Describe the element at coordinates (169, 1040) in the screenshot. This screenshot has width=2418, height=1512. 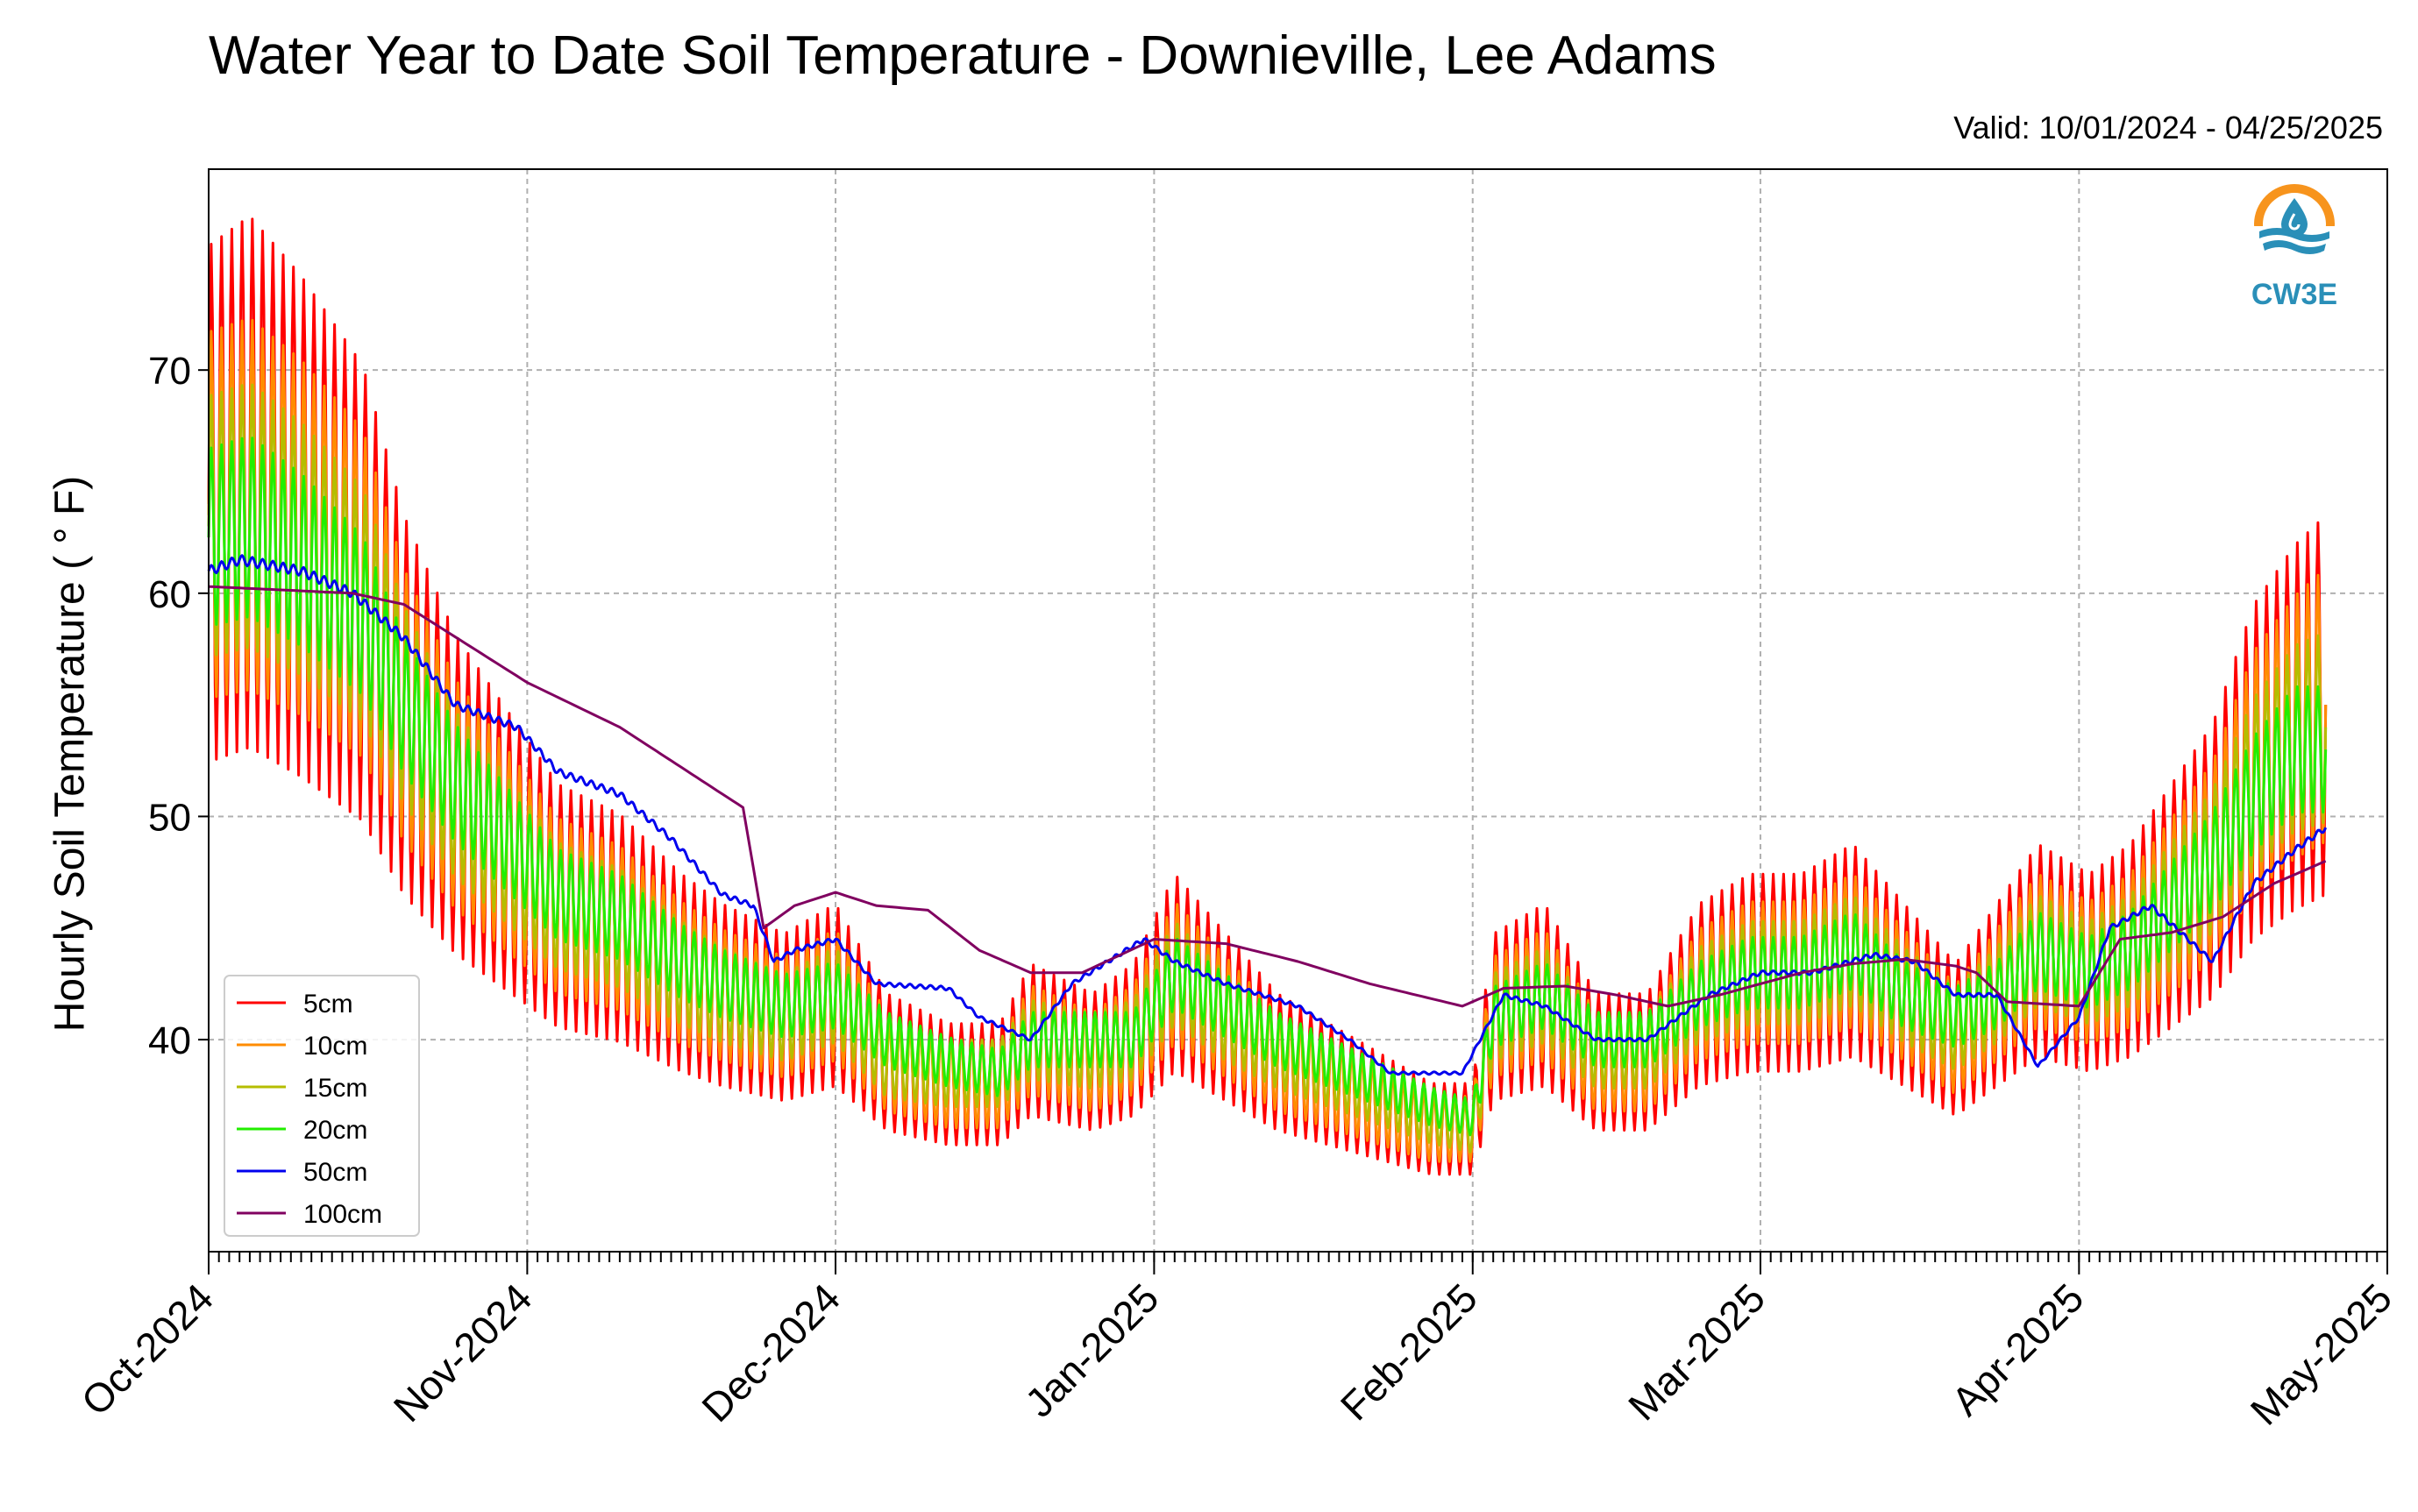
I see `y-tick-label: 40` at that location.